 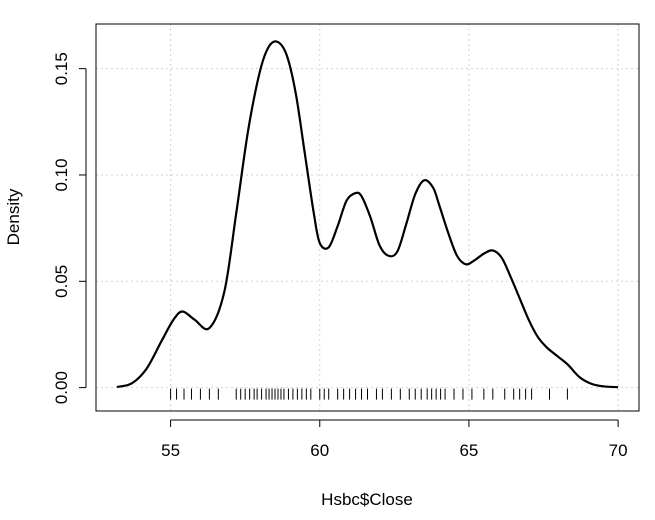 What do you see at coordinates (468, 450) in the screenshot?
I see `x-tick-label: 65` at bounding box center [468, 450].